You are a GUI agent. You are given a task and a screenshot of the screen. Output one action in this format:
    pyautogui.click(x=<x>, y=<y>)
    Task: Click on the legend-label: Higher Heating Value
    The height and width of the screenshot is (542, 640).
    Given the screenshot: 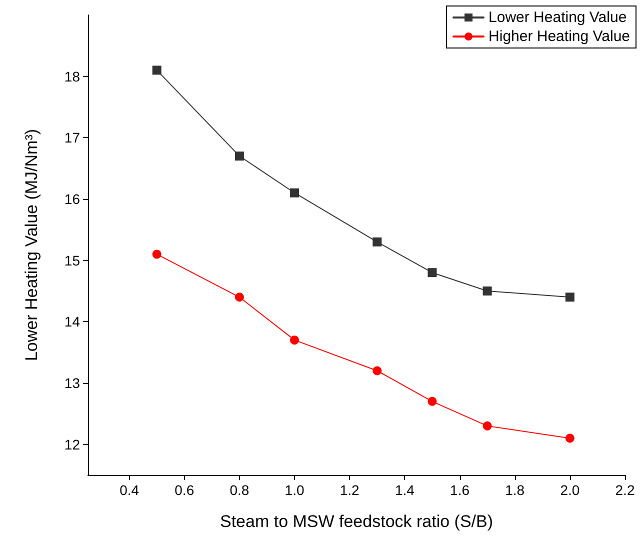 What is the action you would take?
    pyautogui.click(x=559, y=36)
    